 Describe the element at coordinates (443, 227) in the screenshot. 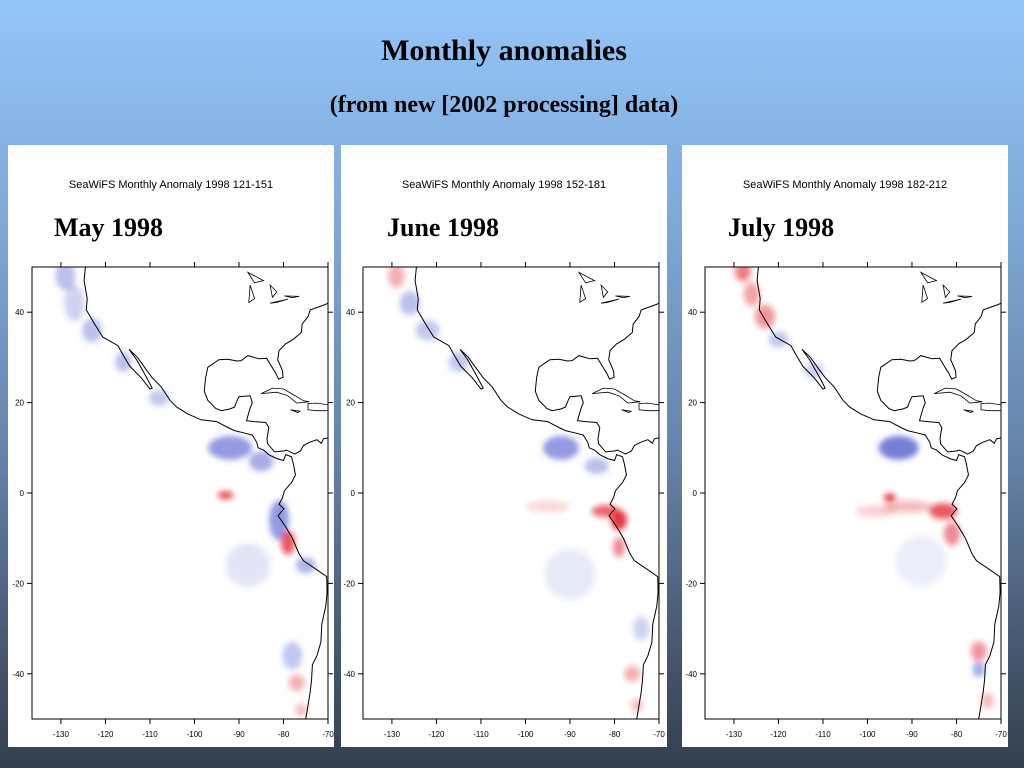

I see `panel-month-label: June 1998` at that location.